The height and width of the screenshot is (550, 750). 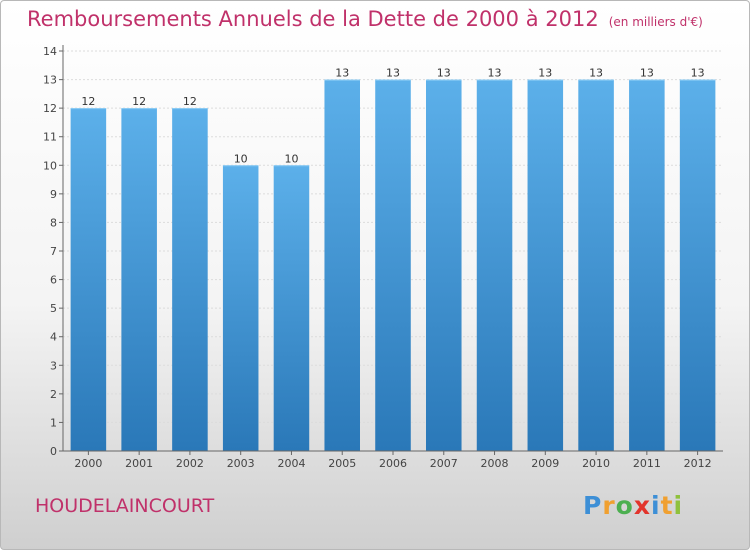 I want to click on y-tick-label: 1, so click(x=53, y=422).